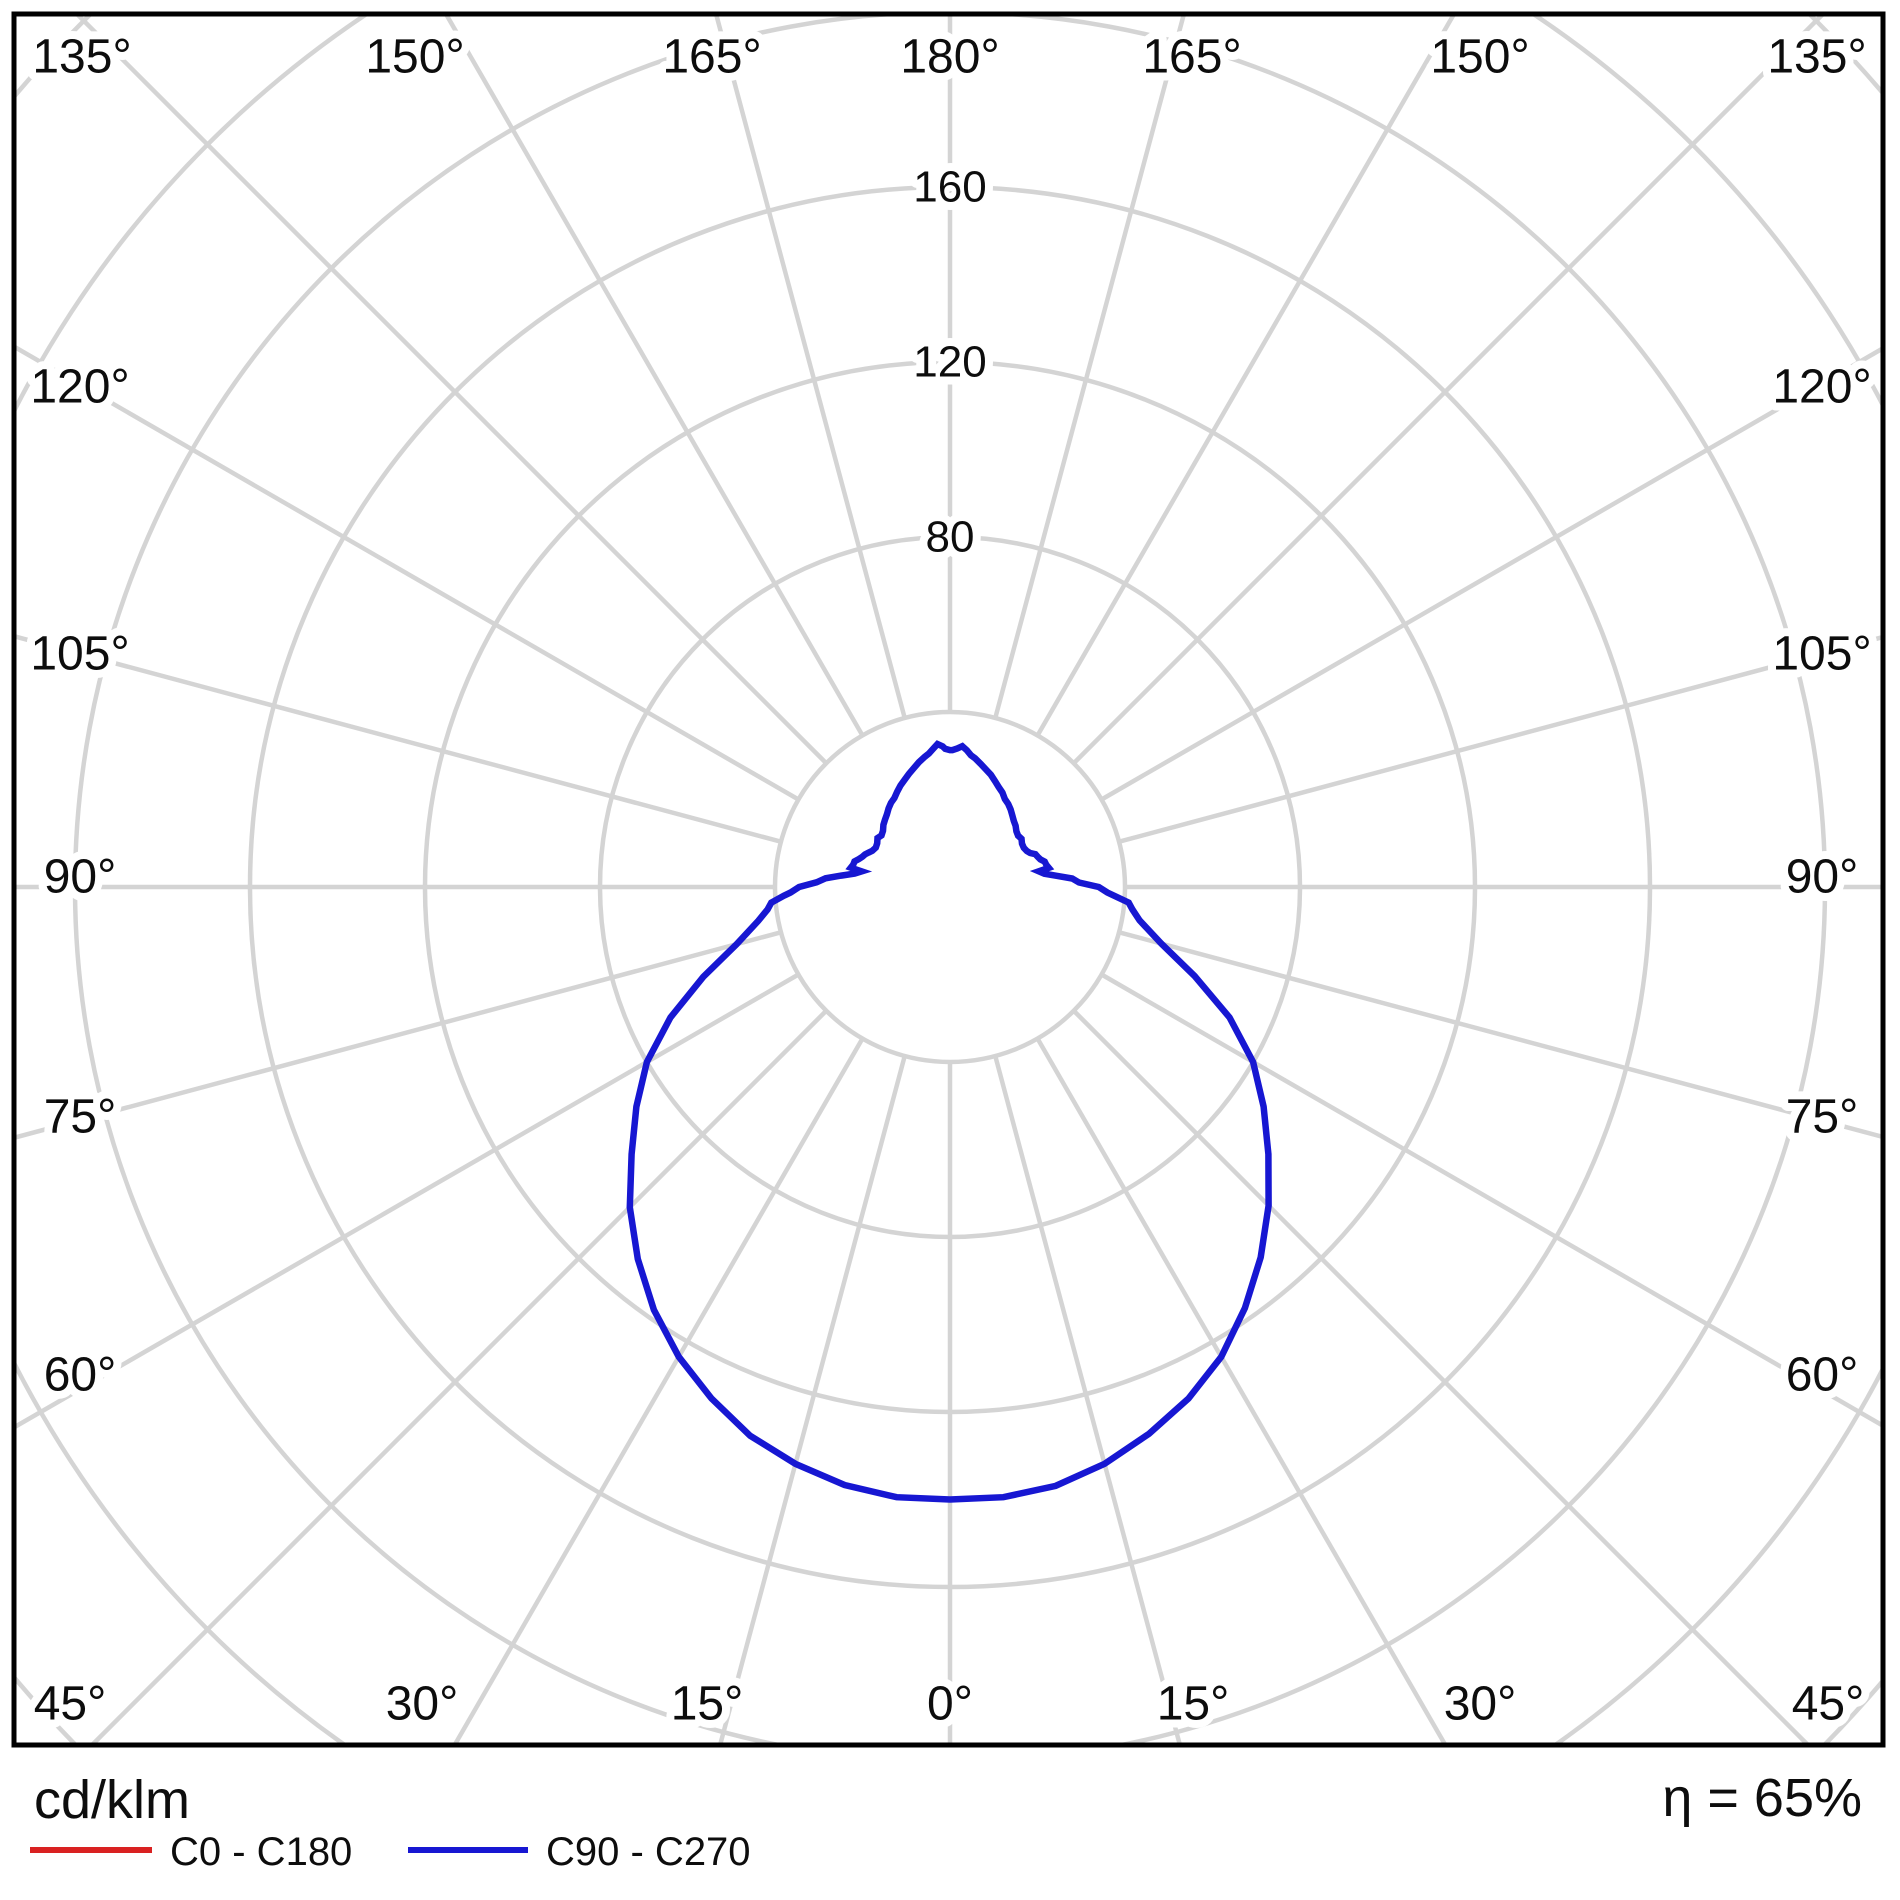 This screenshot has height=1900, width=1900. What do you see at coordinates (80, 1117) in the screenshot?
I see `angle-label-left: 75°` at bounding box center [80, 1117].